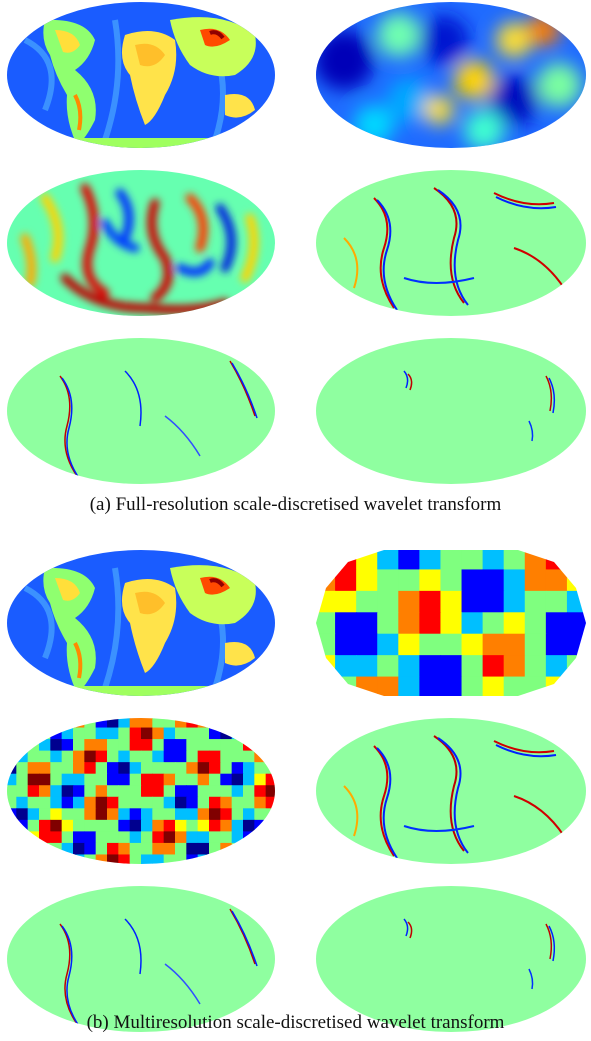 This screenshot has width=591, height=1041. I want to click on panel-b-scaling, so click(451, 623).